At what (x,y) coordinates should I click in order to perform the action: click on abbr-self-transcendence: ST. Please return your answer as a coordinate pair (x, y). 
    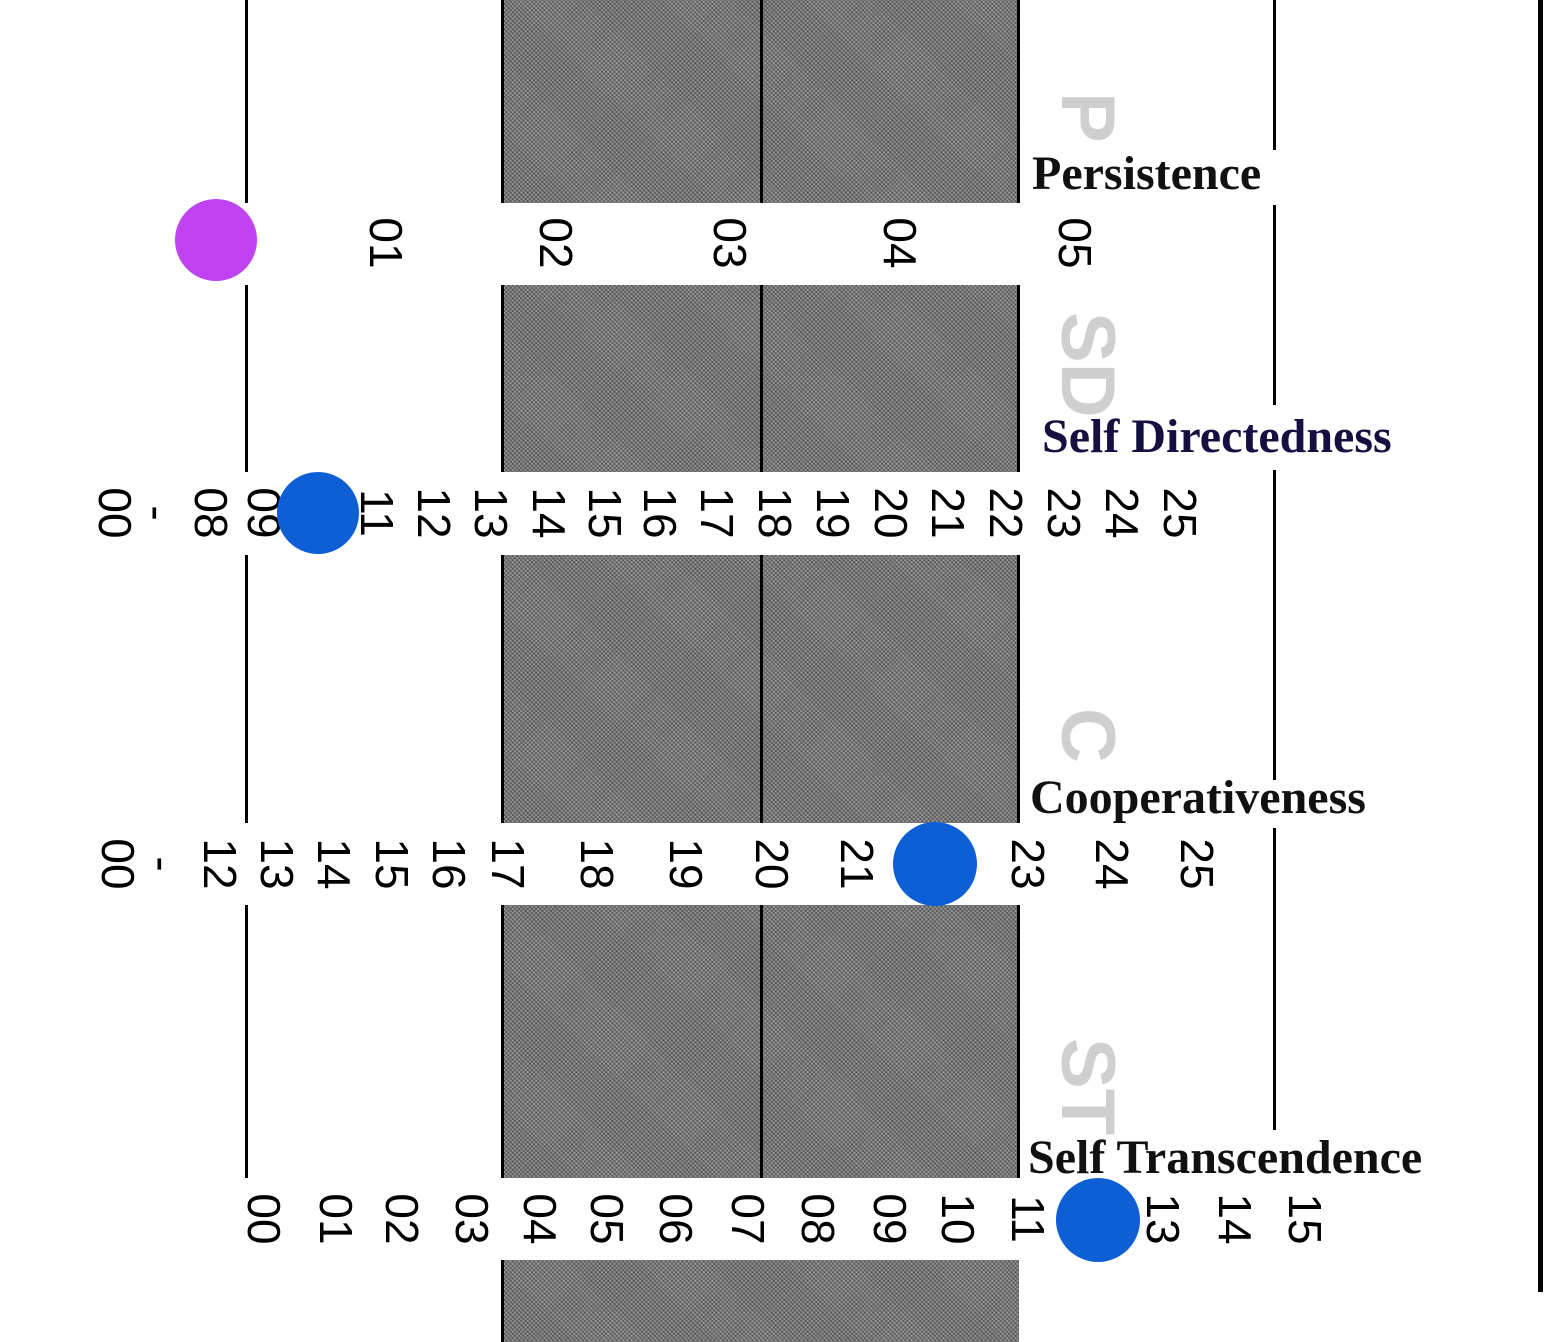
    Looking at the image, I should click on (1087, 1087).